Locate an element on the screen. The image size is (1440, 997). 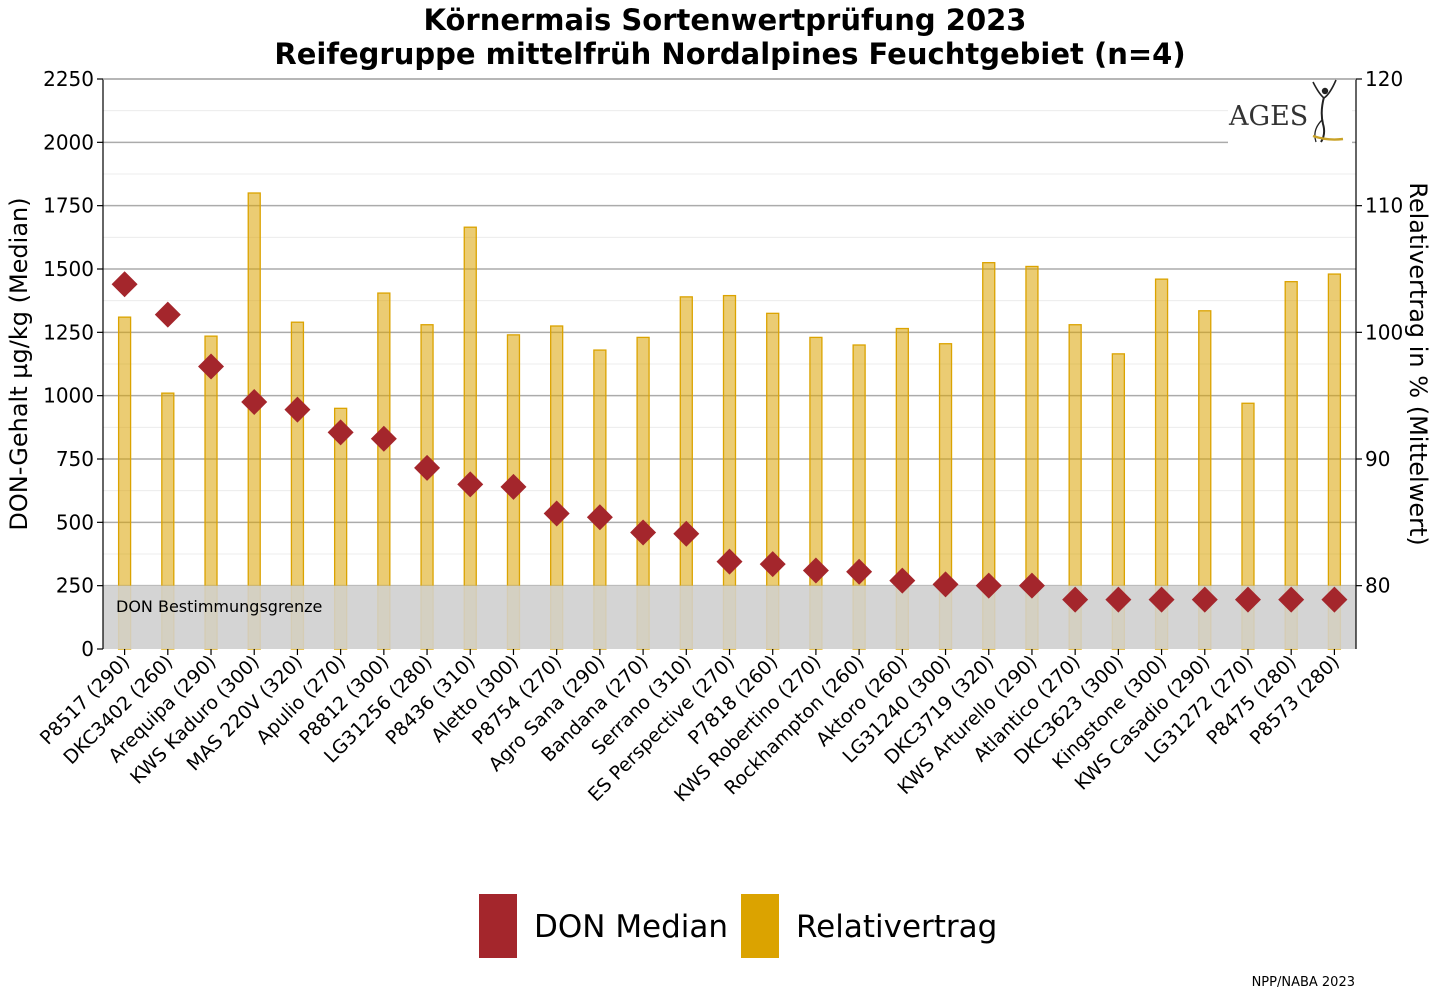
y-tick-label: 2000 is located at coordinates (68, 142).